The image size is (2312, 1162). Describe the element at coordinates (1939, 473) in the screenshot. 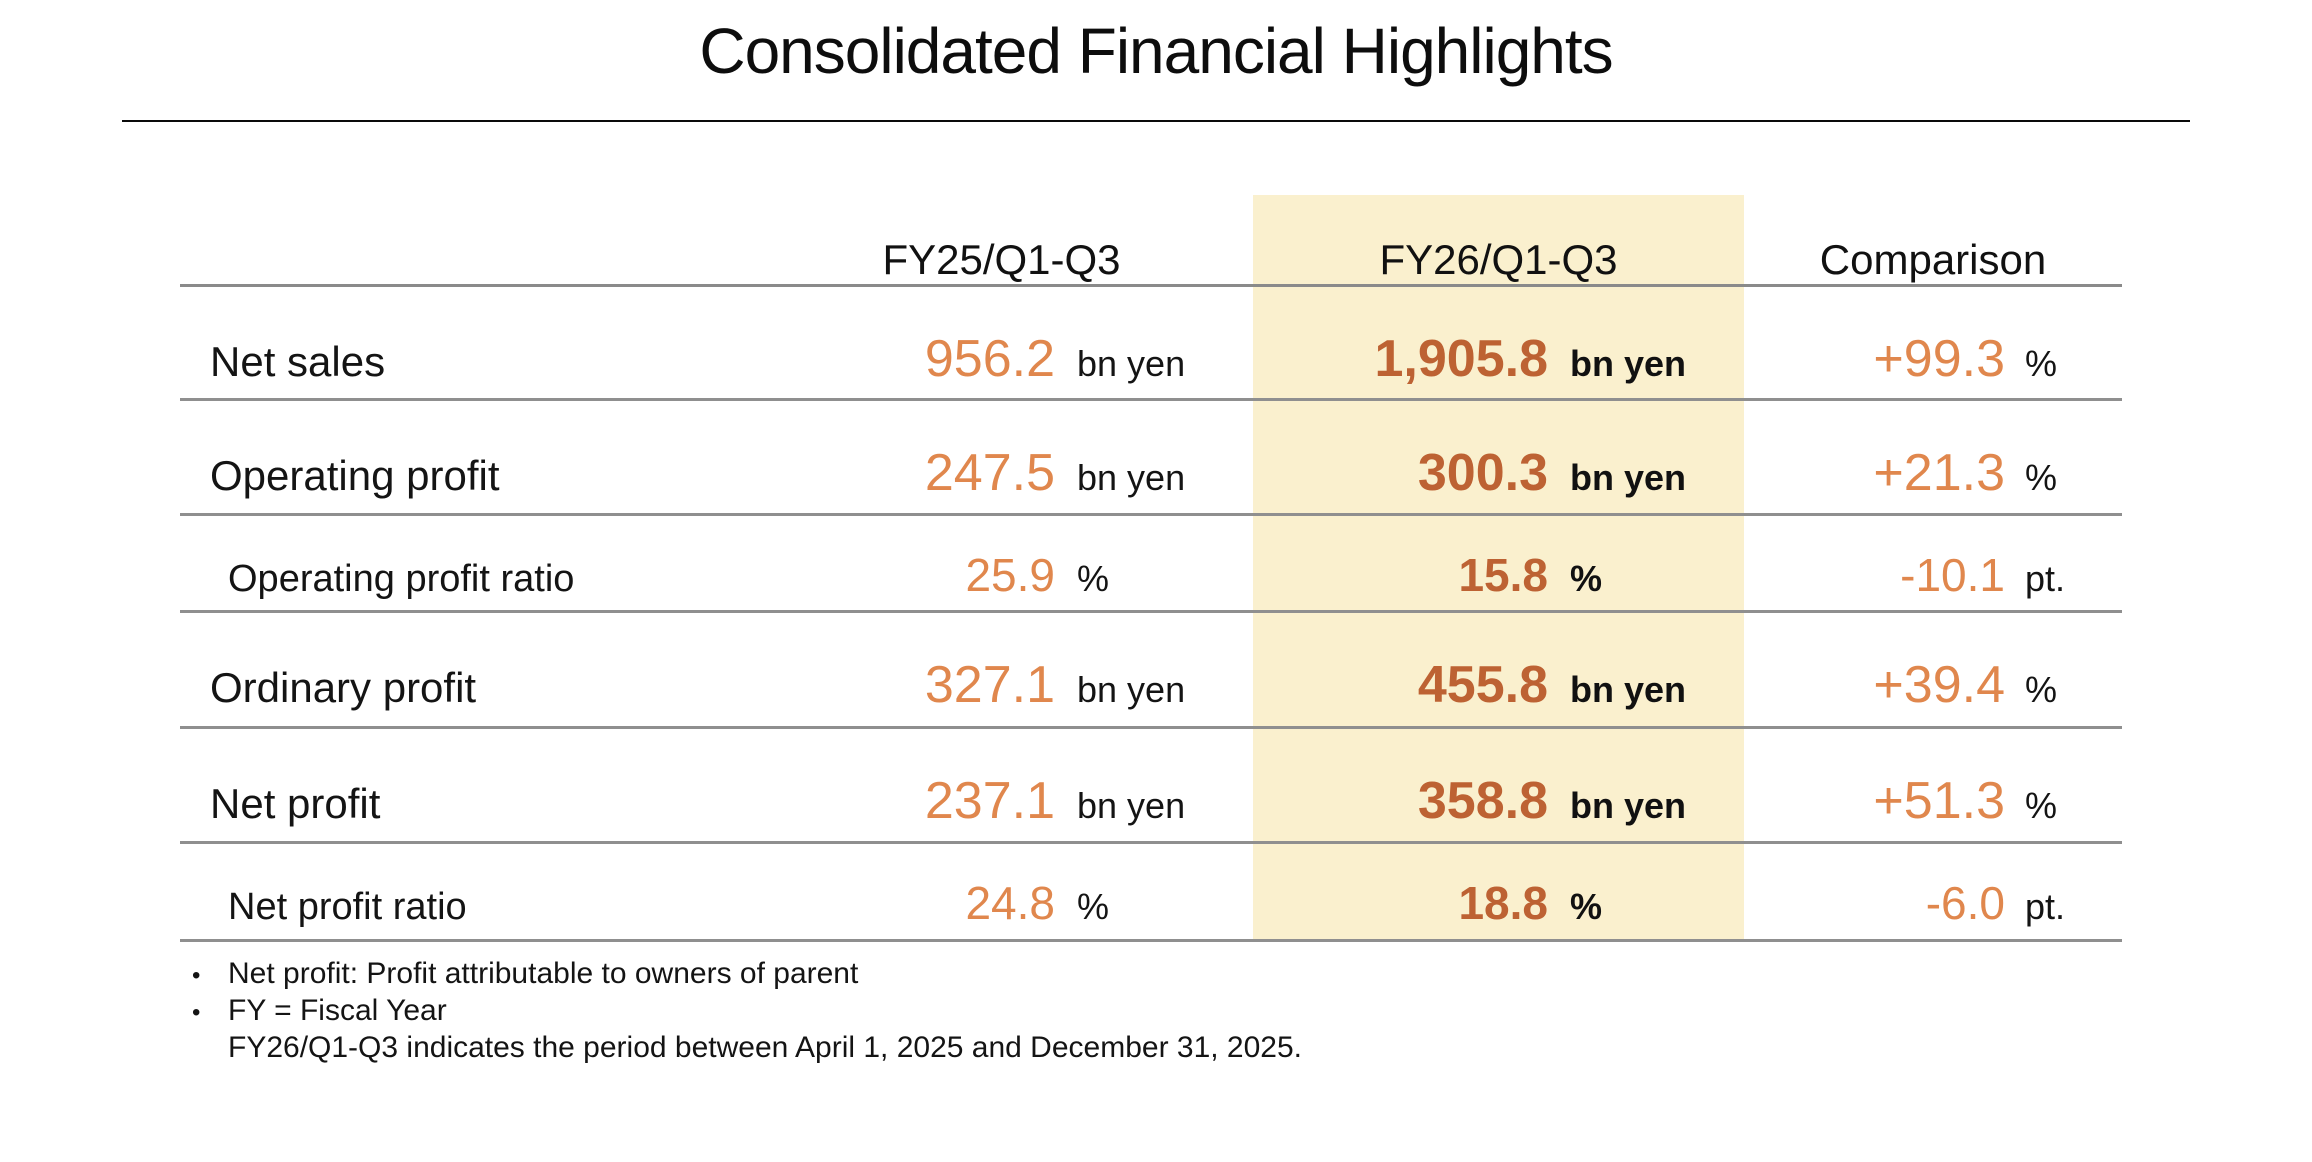

I see `comparison-value: +21.3` at that location.